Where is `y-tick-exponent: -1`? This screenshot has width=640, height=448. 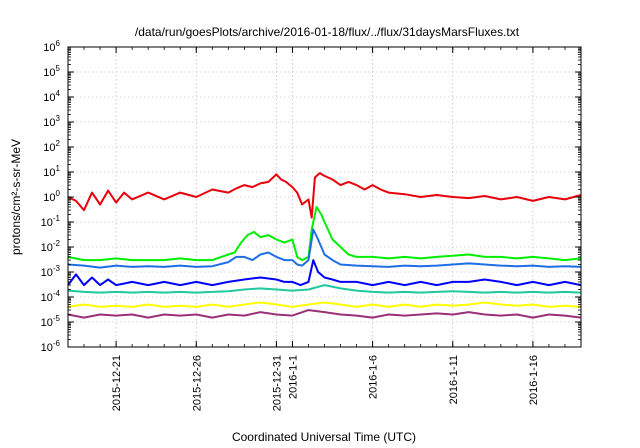
y-tick-exponent: -1 is located at coordinates (57, 218).